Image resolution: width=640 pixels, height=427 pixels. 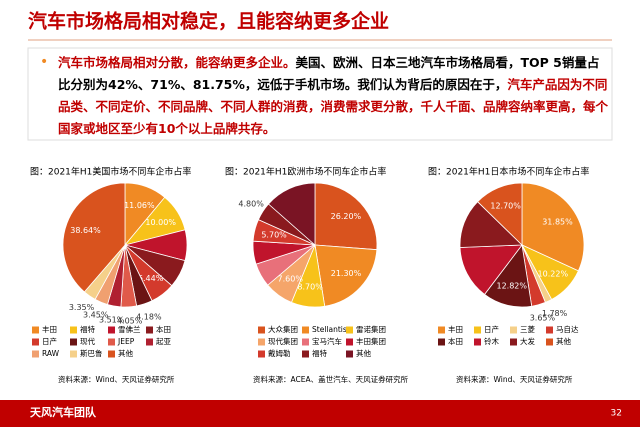 I want to click on slice-label: 11.06%, so click(x=139, y=205).